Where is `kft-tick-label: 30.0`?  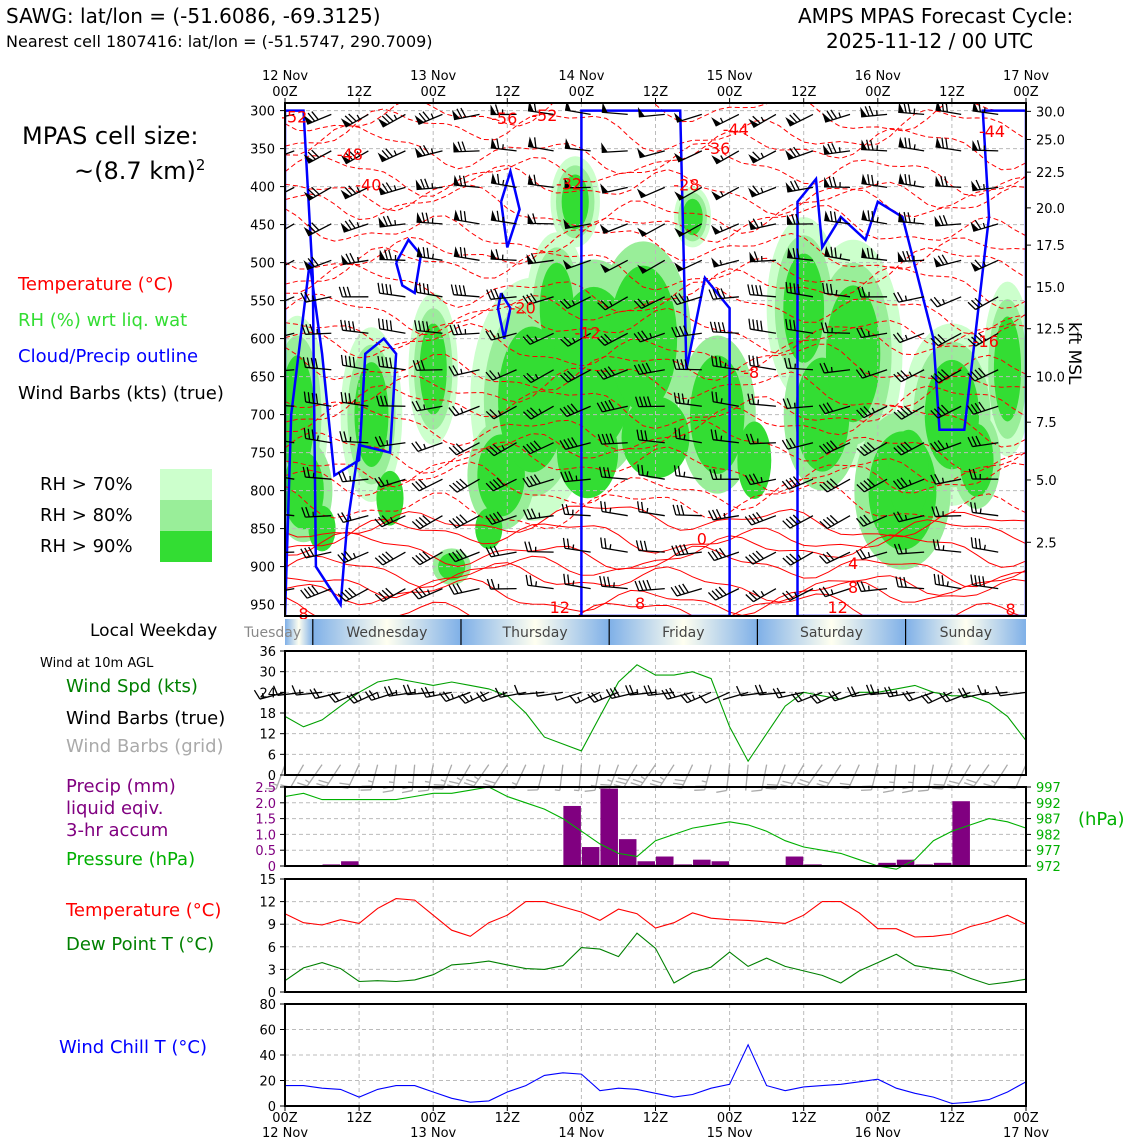
kft-tick-label: 30.0 is located at coordinates (1050, 112).